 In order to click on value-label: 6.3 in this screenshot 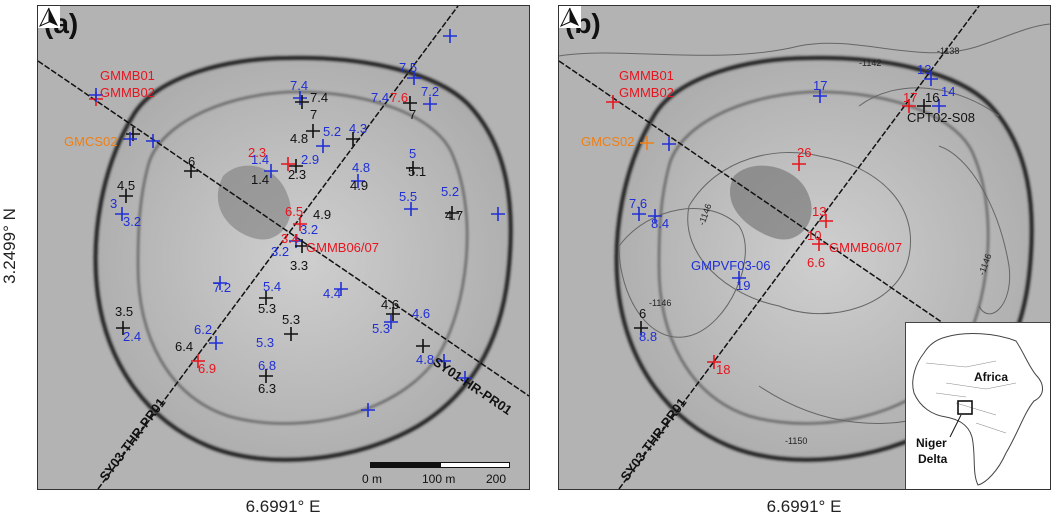, I will do `click(267, 388)`.